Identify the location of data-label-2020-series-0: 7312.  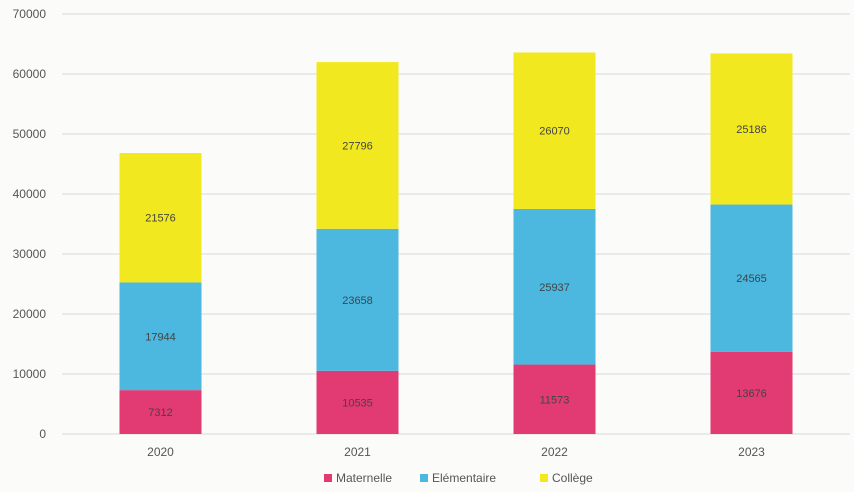
(160, 413).